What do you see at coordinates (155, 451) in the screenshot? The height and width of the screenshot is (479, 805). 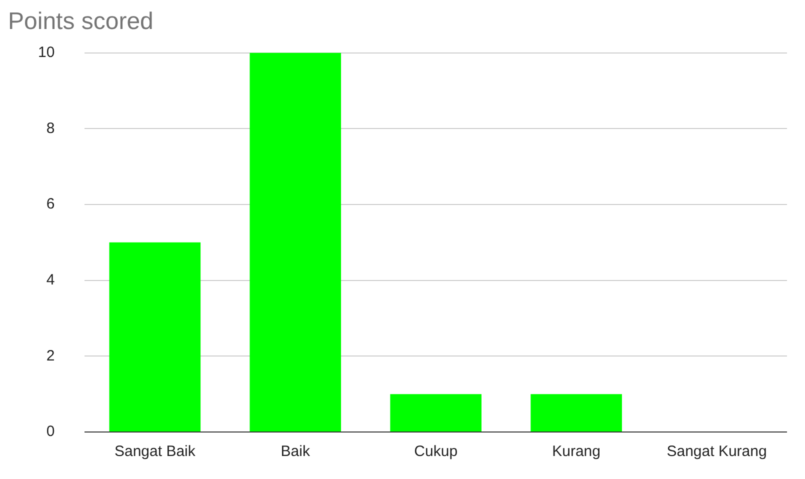 I see `x-tick-label: Sangat Baik` at bounding box center [155, 451].